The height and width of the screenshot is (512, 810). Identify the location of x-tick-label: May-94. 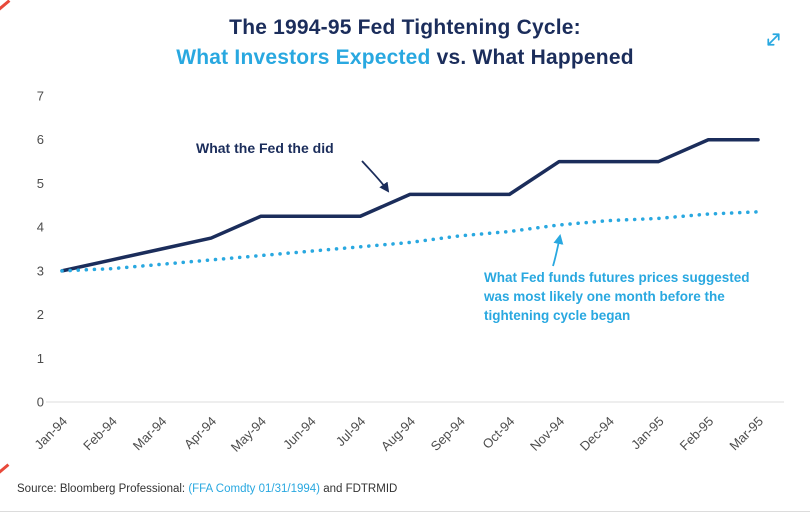
(248, 434).